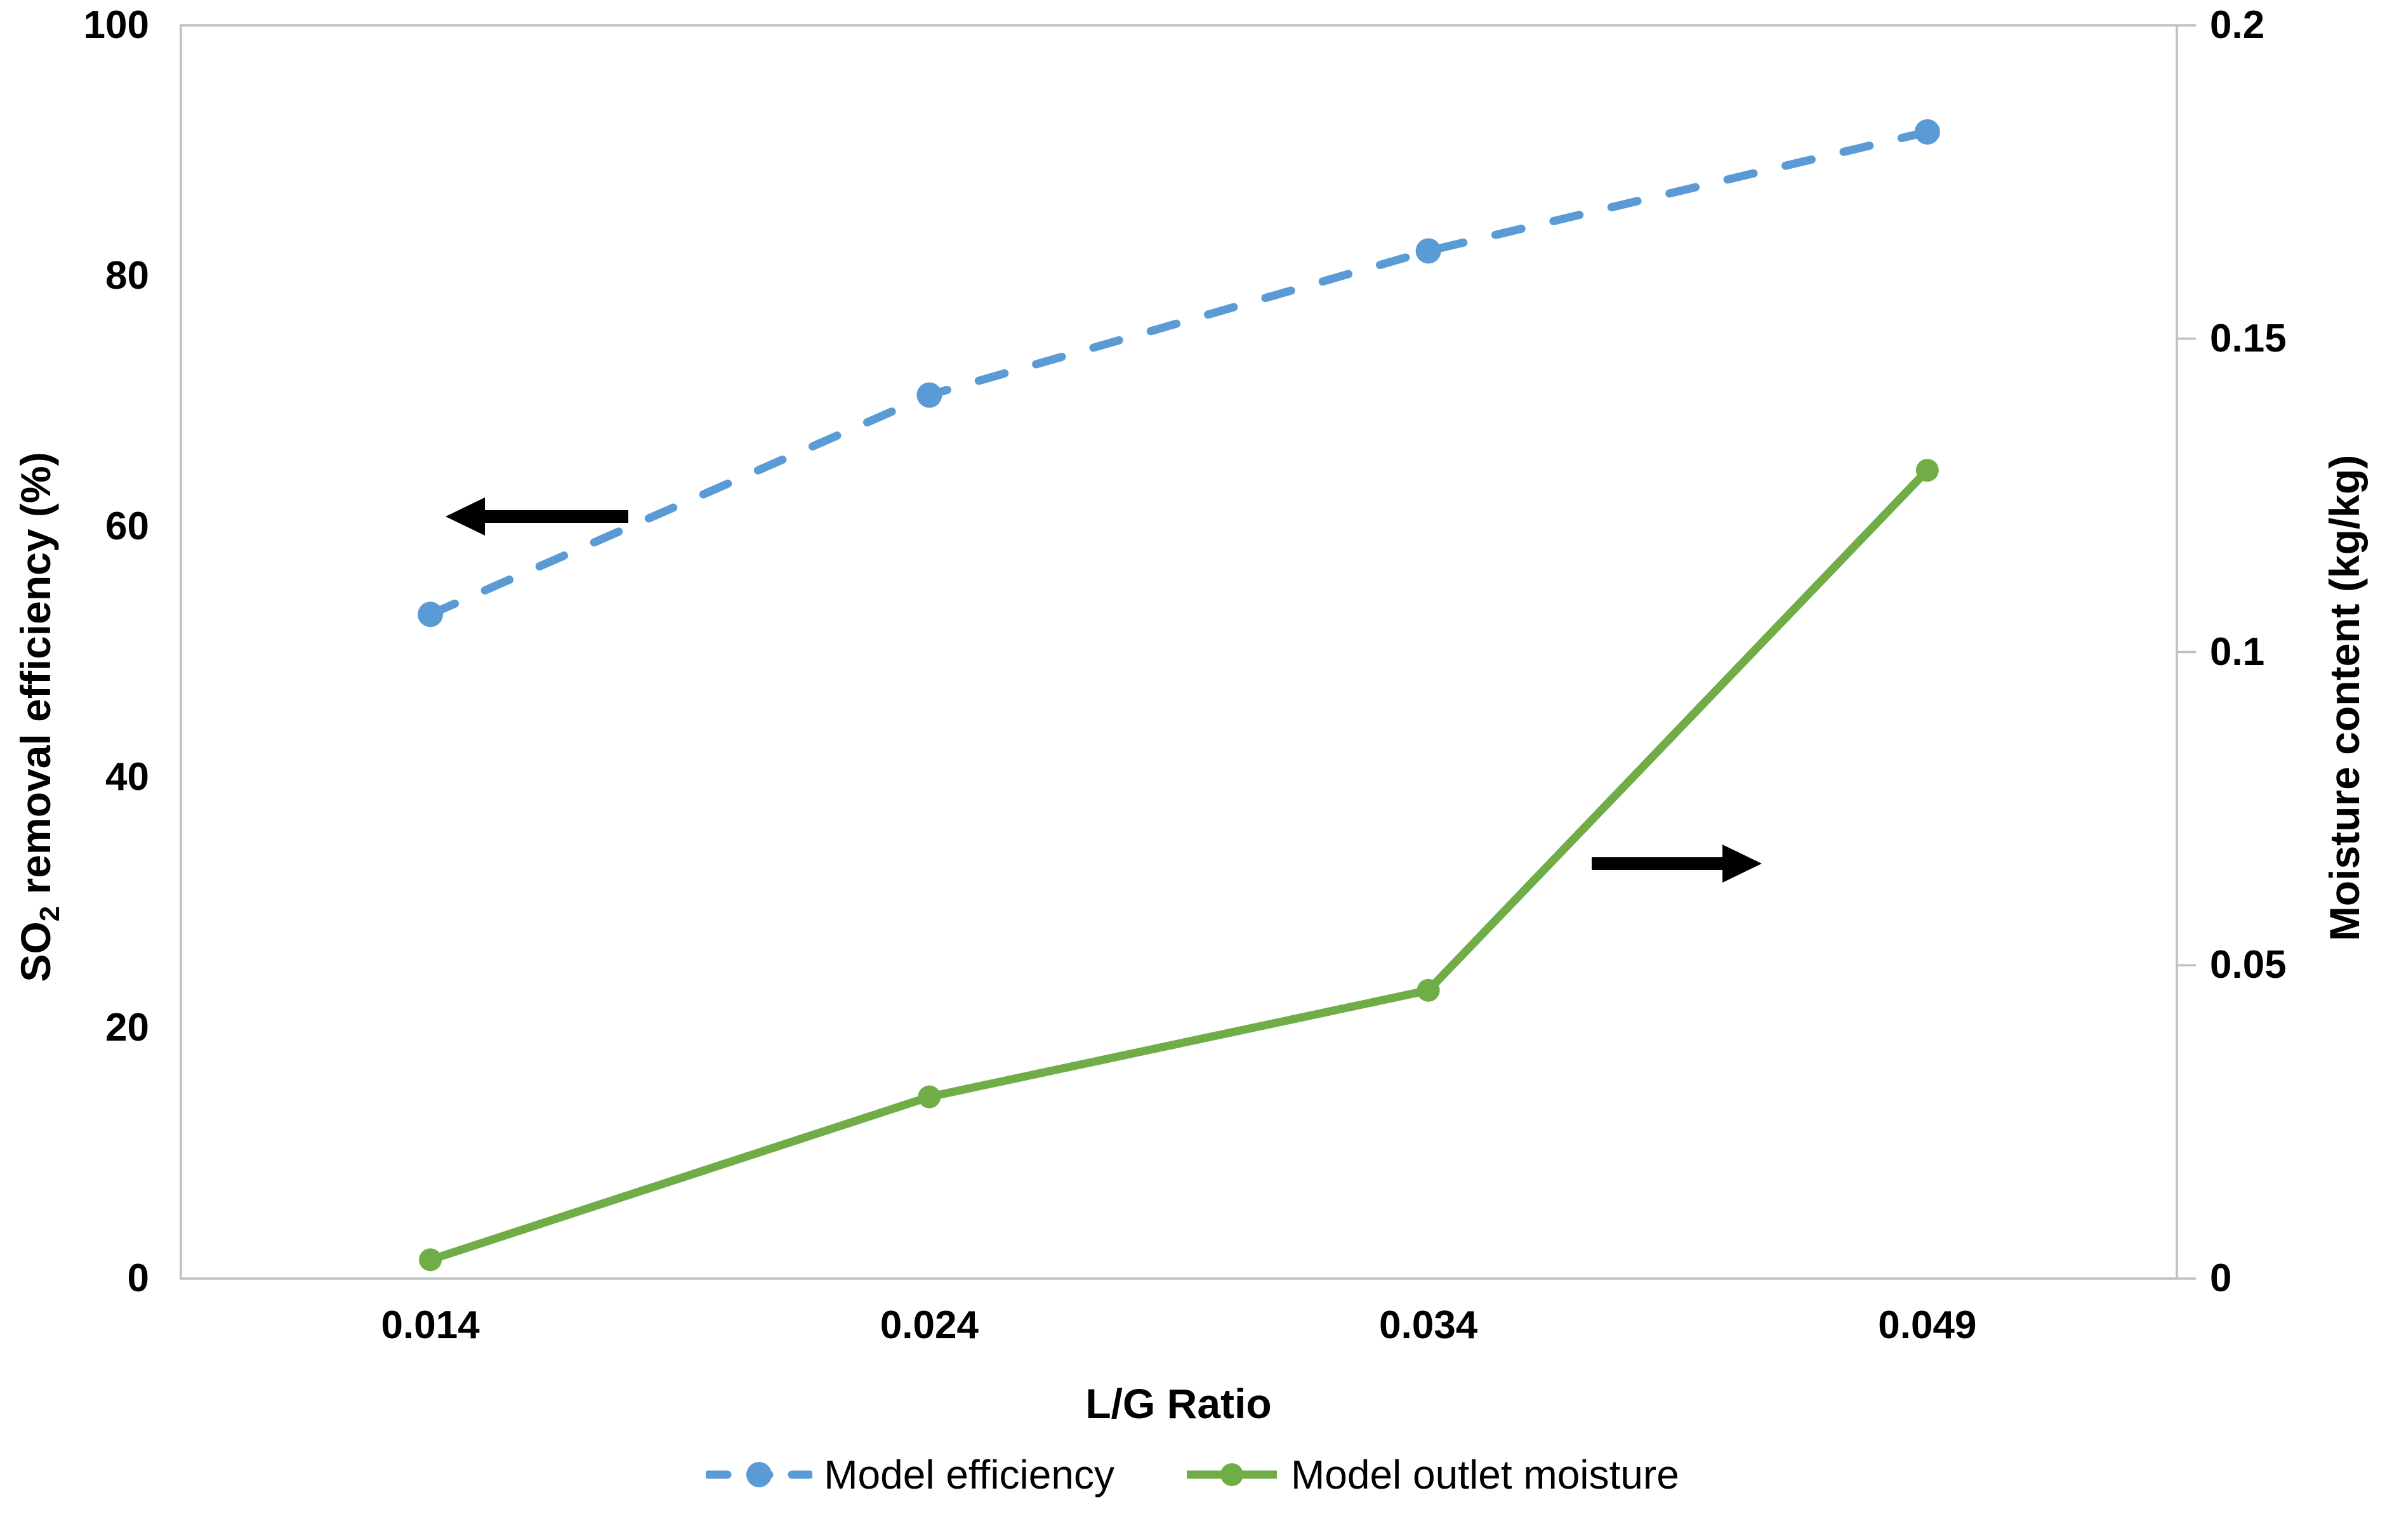  Describe the element at coordinates (2248, 338) in the screenshot. I see `right-y-tick-label: 0.15` at that location.